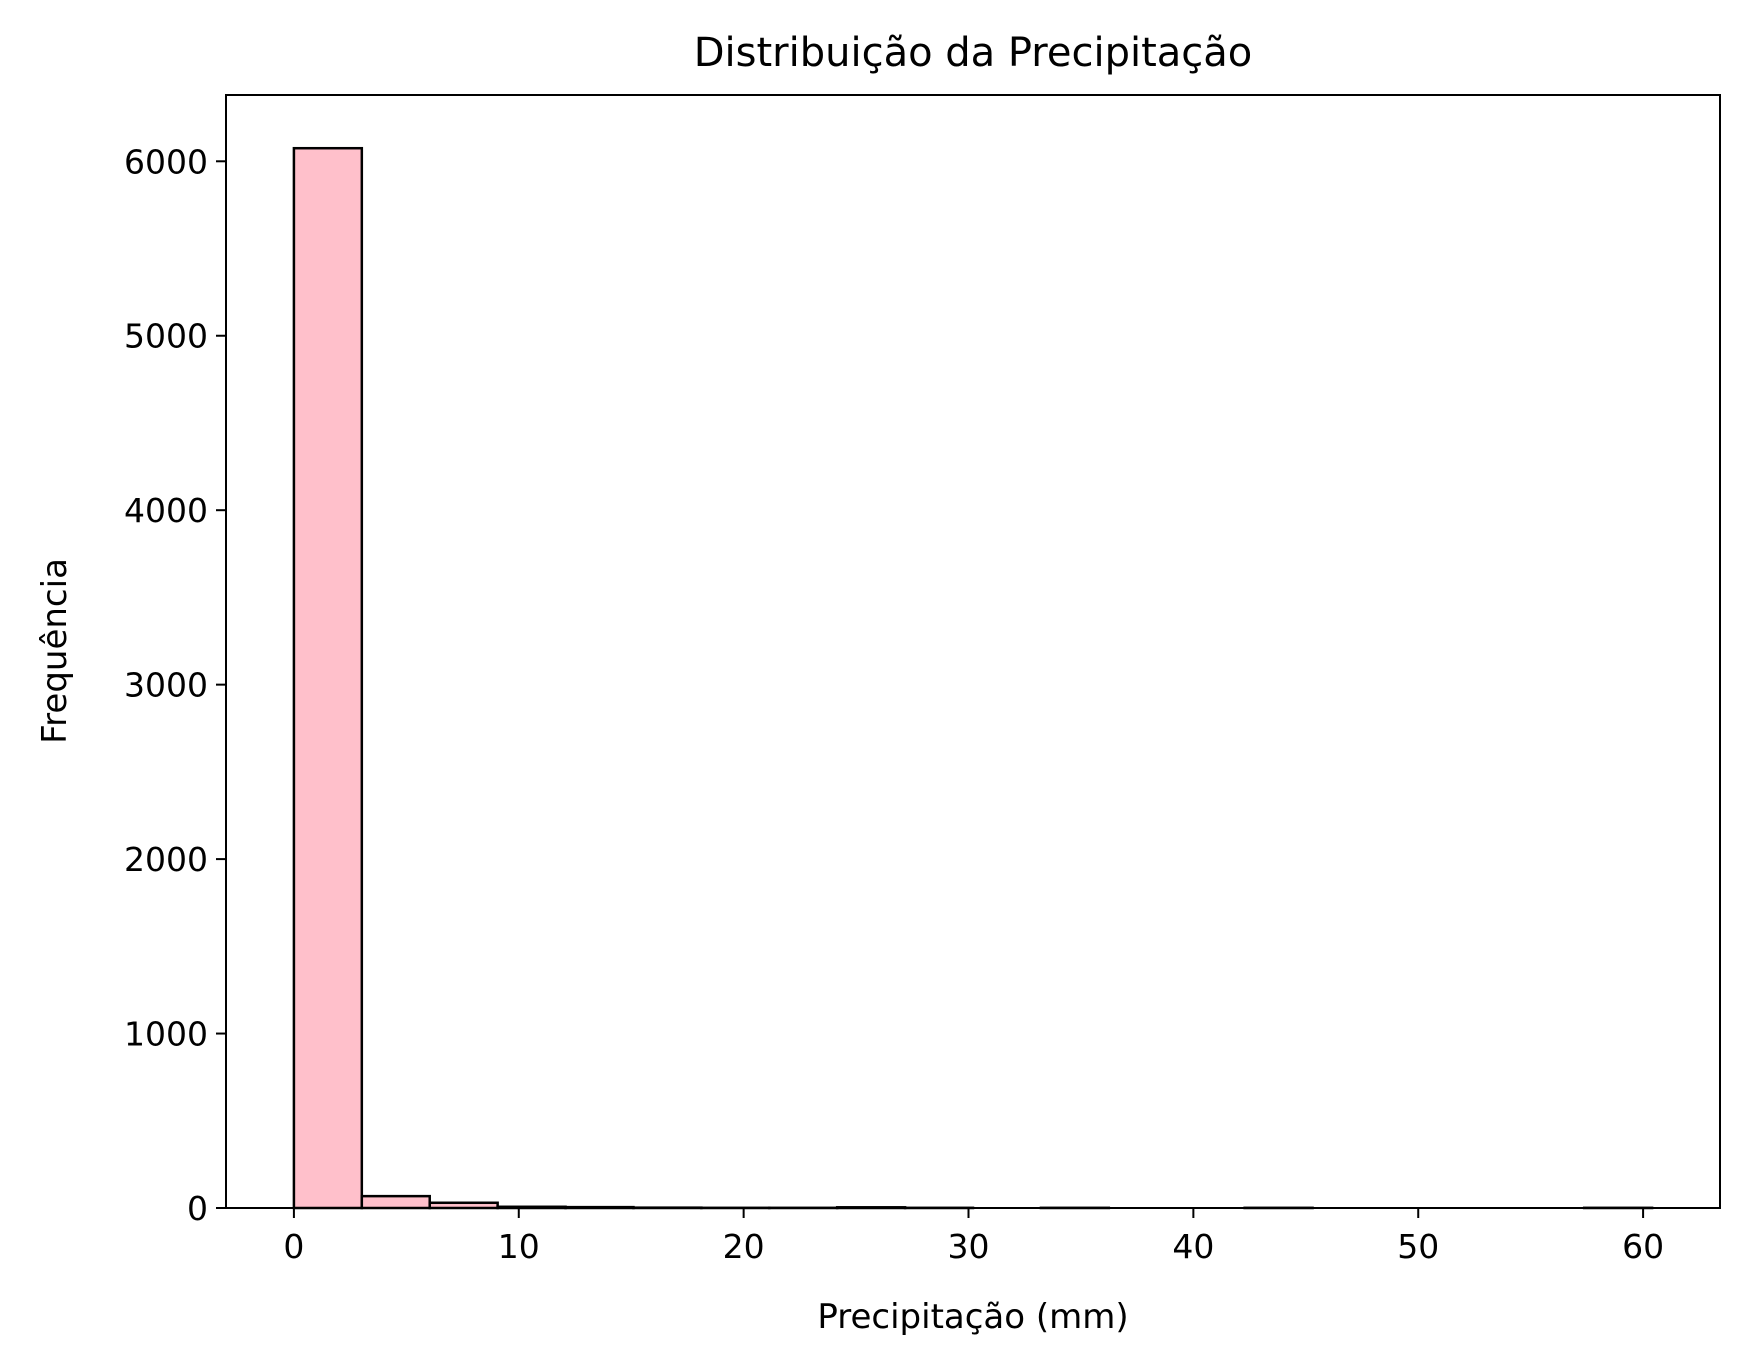 The width and height of the screenshot is (1743, 1363). What do you see at coordinates (166, 859) in the screenshot?
I see `y-tick-label-2: 2000` at bounding box center [166, 859].